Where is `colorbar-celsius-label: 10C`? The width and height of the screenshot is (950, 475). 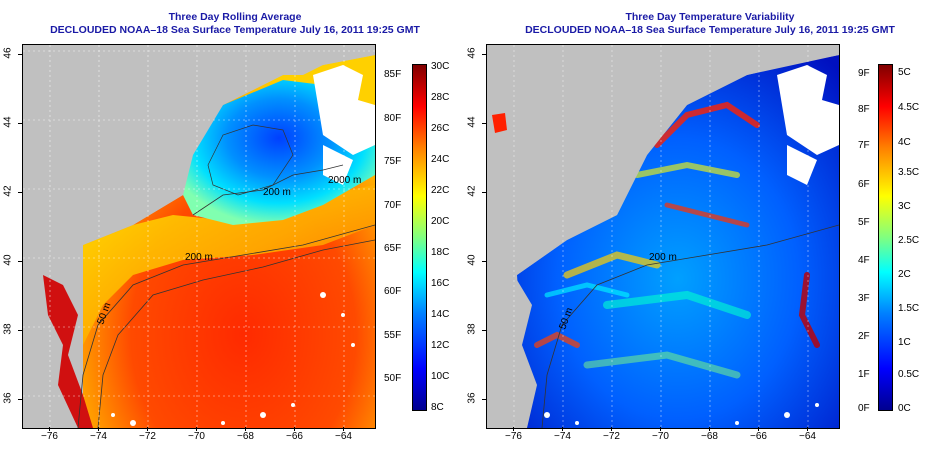 colorbar-celsius-label: 10C is located at coordinates (440, 376).